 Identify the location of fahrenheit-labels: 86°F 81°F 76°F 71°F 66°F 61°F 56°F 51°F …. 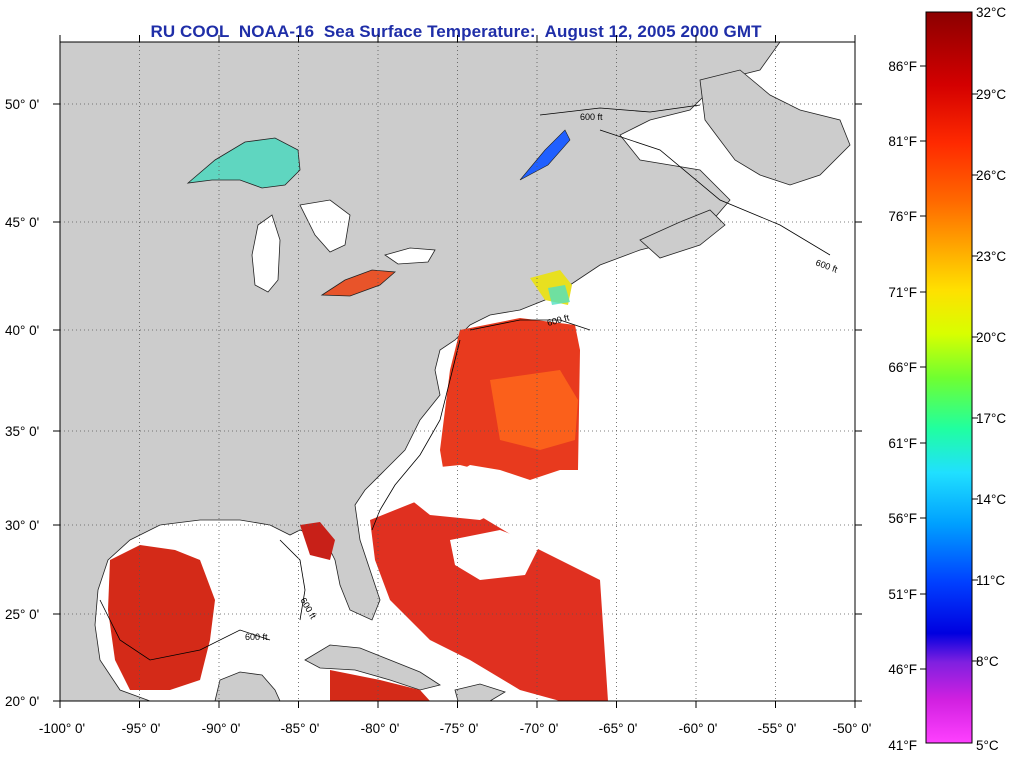
(902, 406).